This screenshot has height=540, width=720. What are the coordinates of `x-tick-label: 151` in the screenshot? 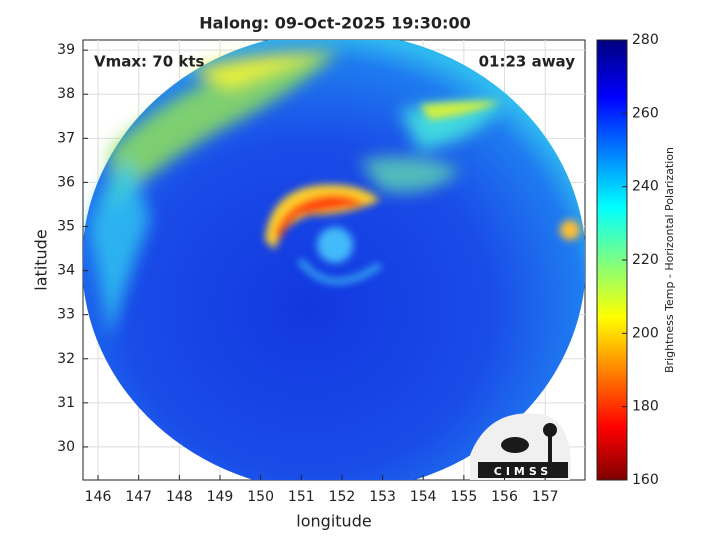 It's located at (301, 497).